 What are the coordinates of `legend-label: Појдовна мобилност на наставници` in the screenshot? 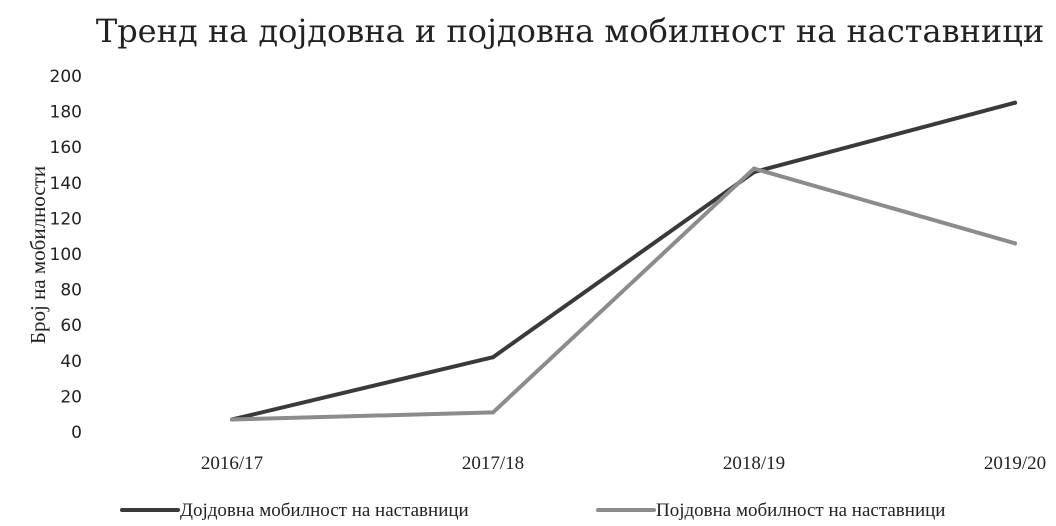 It's located at (800, 510).